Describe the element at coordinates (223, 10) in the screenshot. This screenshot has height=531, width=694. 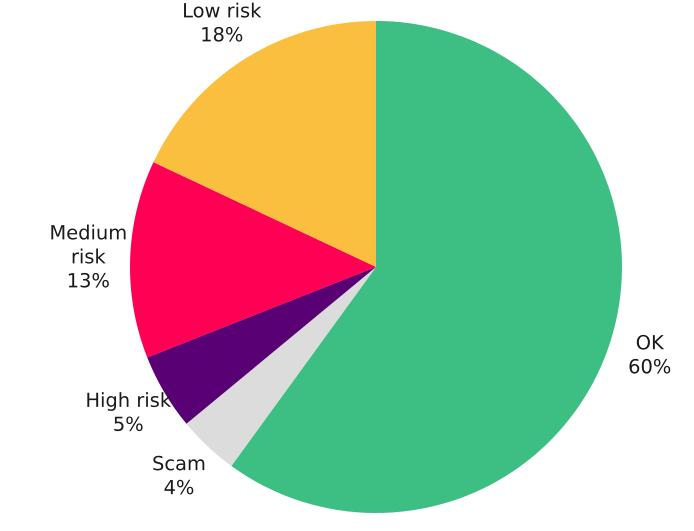
I see `slice-label: Low risk` at that location.